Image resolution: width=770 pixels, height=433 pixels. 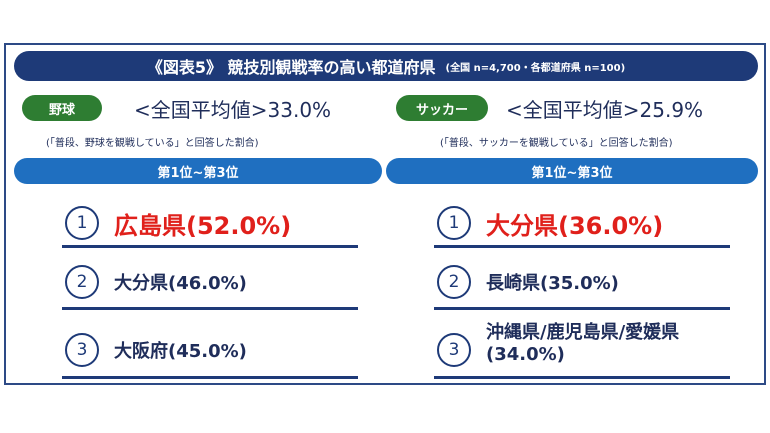 What do you see at coordinates (572, 171) in the screenshot?
I see `rank-header-soccer: 第1位~第3位` at bounding box center [572, 171].